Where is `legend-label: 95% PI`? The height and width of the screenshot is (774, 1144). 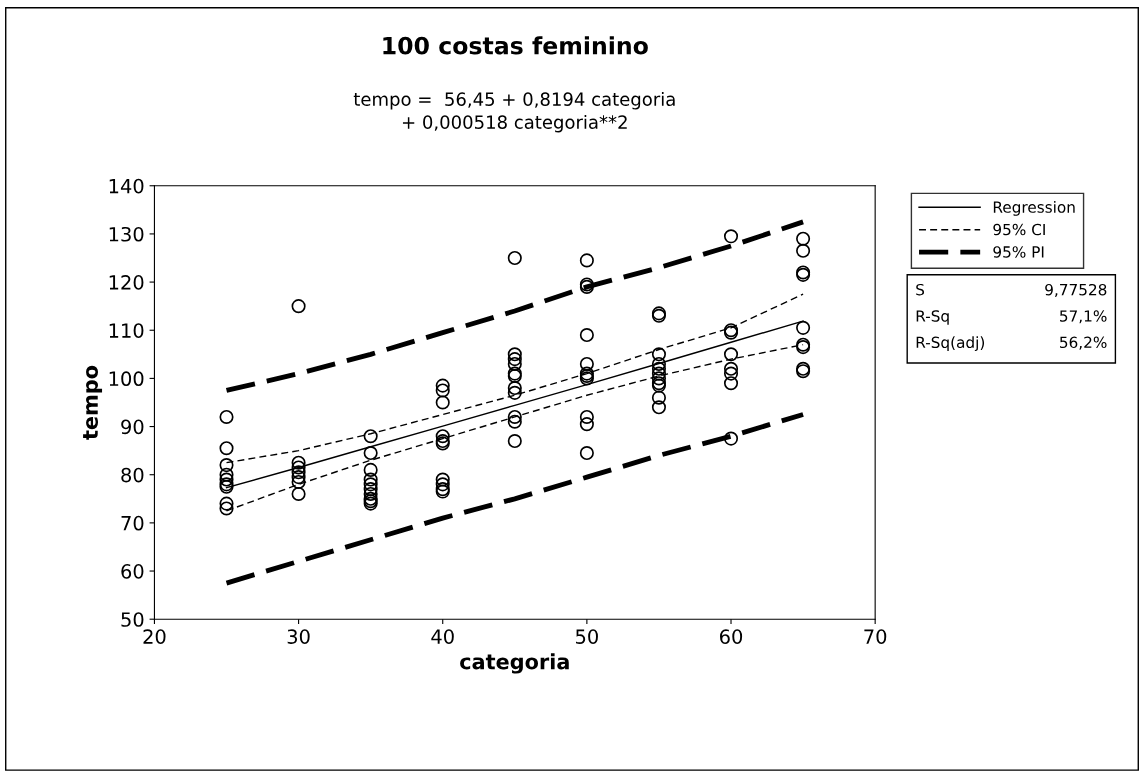 legend-label: 95% PI is located at coordinates (1018, 252).